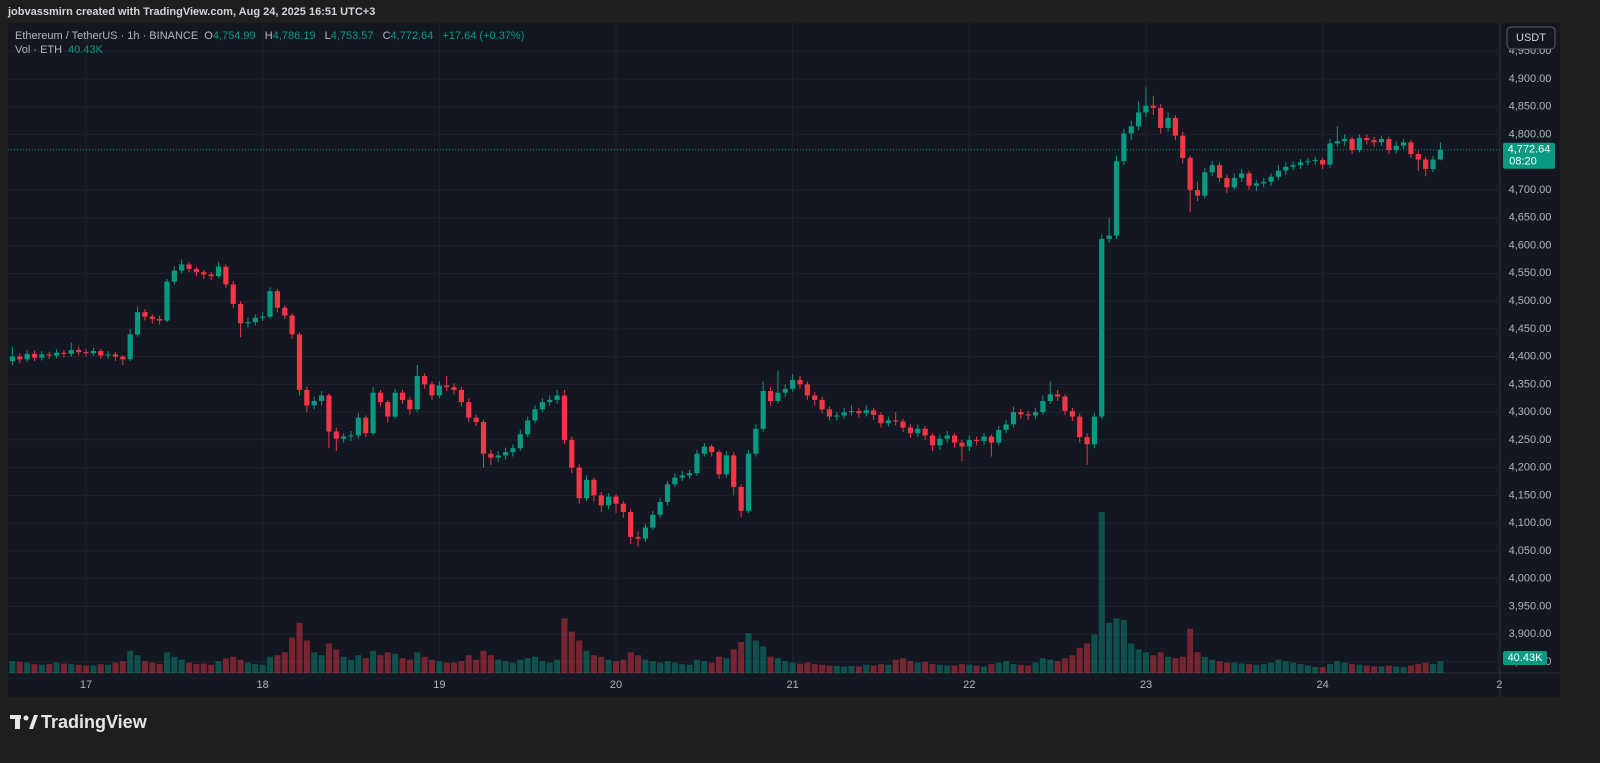 This screenshot has height=763, width=1600. What do you see at coordinates (439, 685) in the screenshot?
I see `x-tick-label: 19` at bounding box center [439, 685].